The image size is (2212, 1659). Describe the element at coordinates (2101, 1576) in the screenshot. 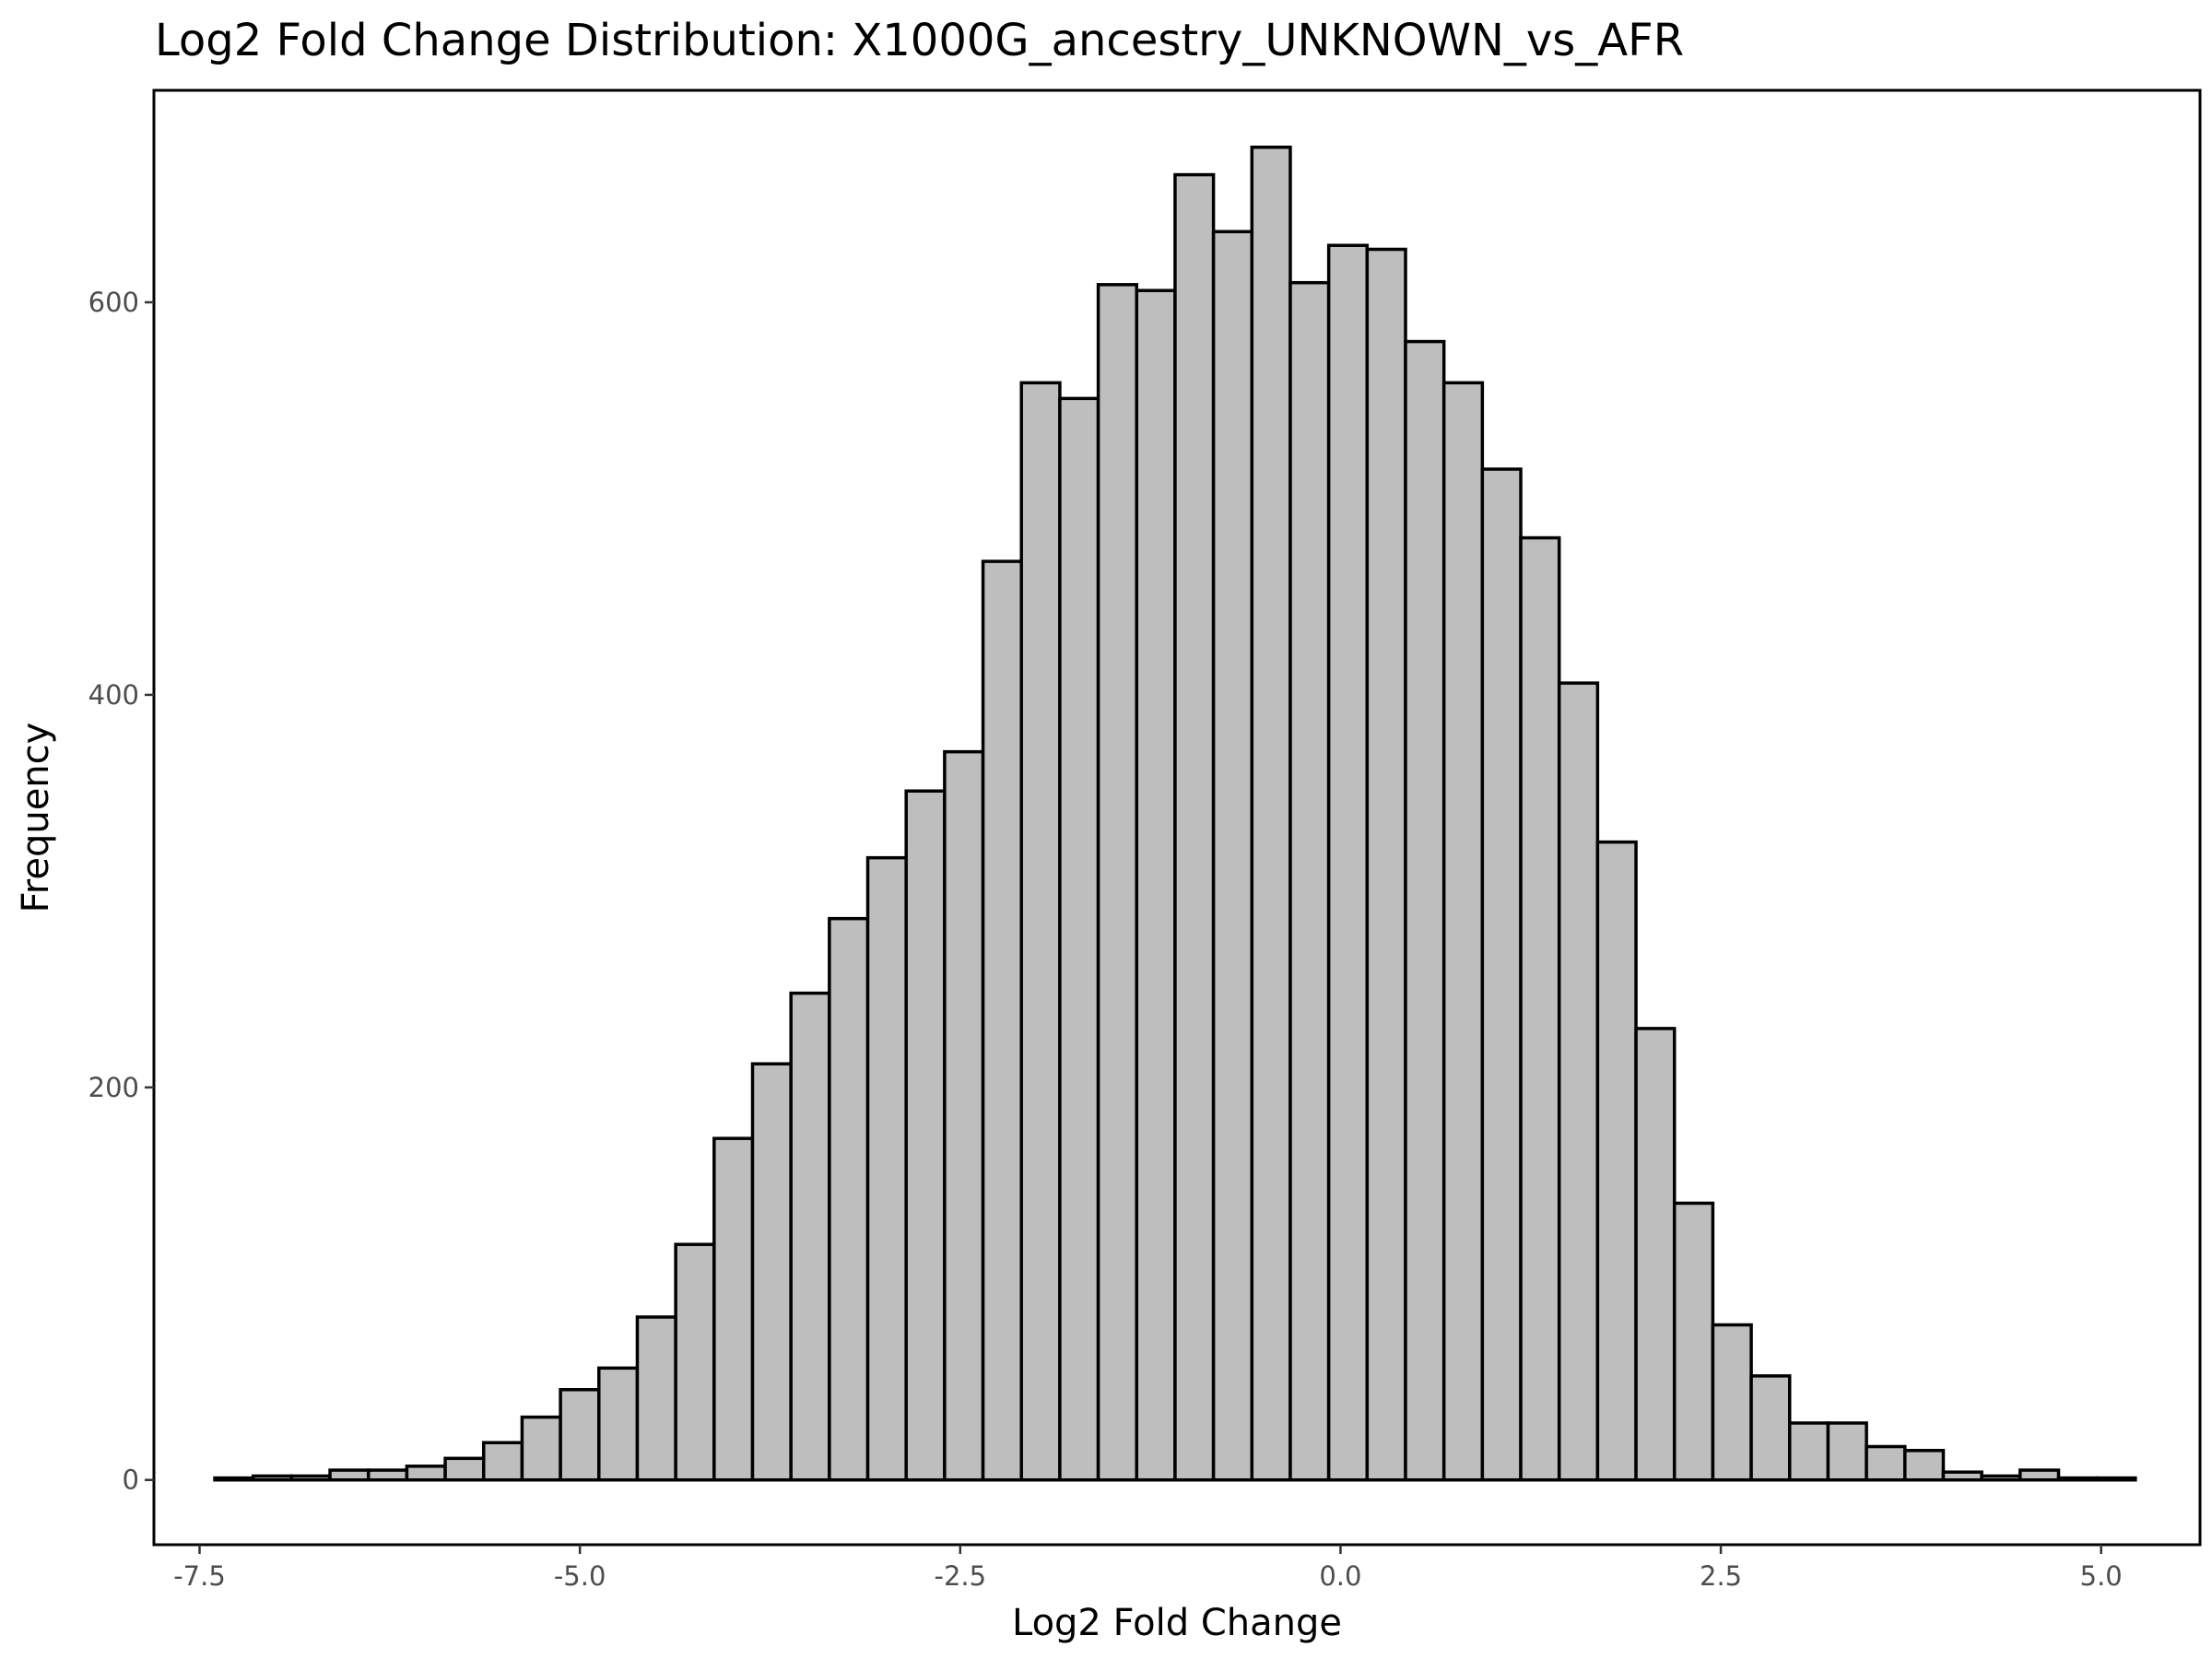

I see `x-tick-label: 5.0` at that location.